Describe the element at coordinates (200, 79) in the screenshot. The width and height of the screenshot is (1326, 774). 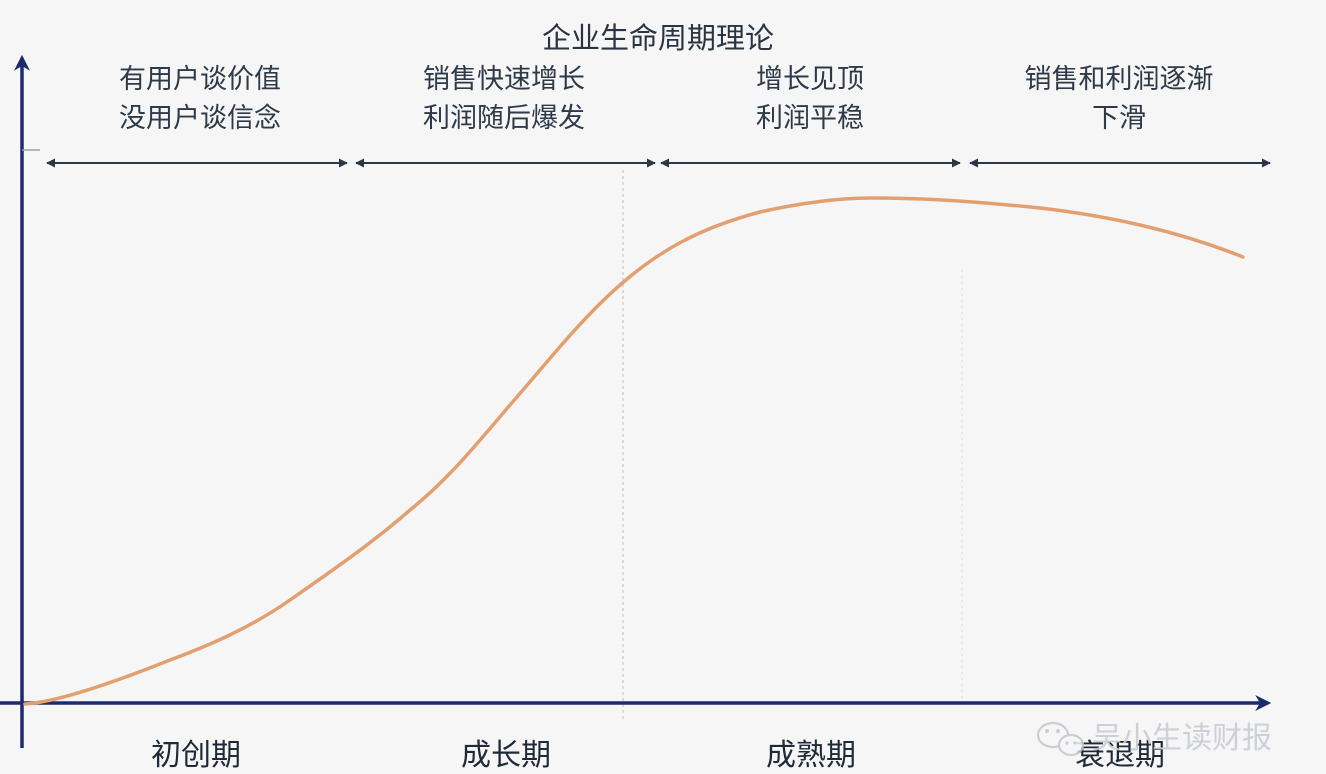
I see `stage-1-desc-line1: 有用户谈价值` at that location.